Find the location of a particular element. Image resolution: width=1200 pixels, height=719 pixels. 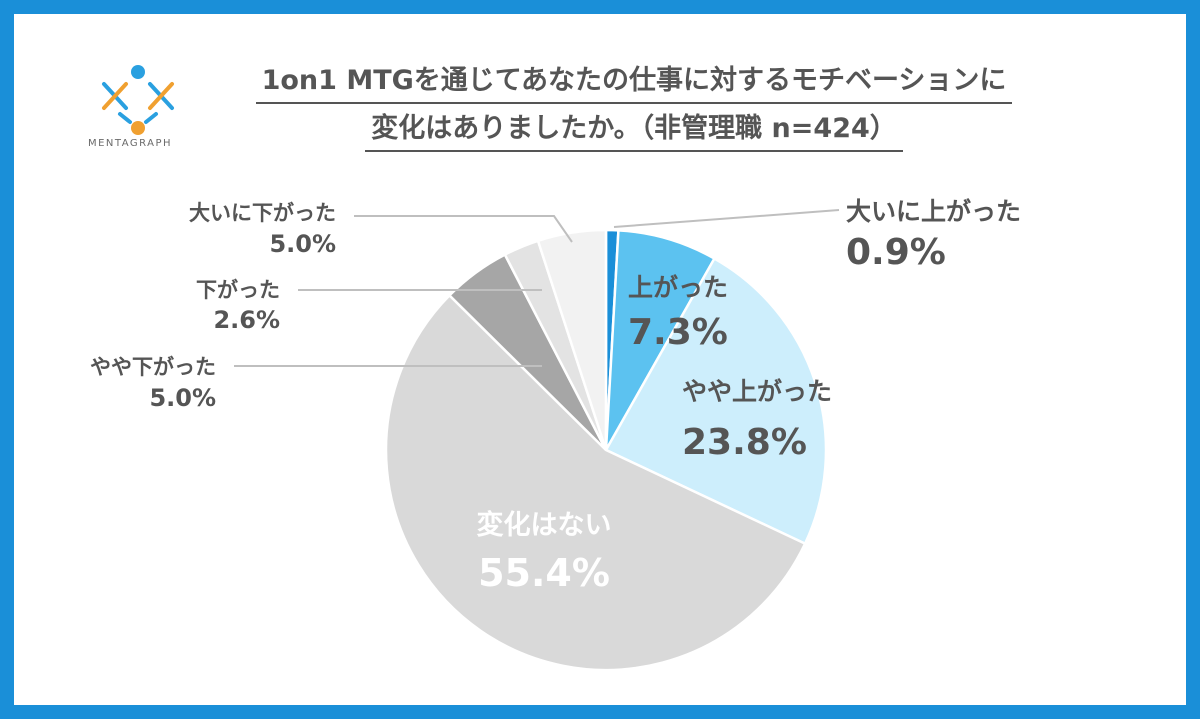

chart-title-line-1: 1on1 MTGを通じてあなたの仕事に対するモチベーションに is located at coordinates (634, 82).